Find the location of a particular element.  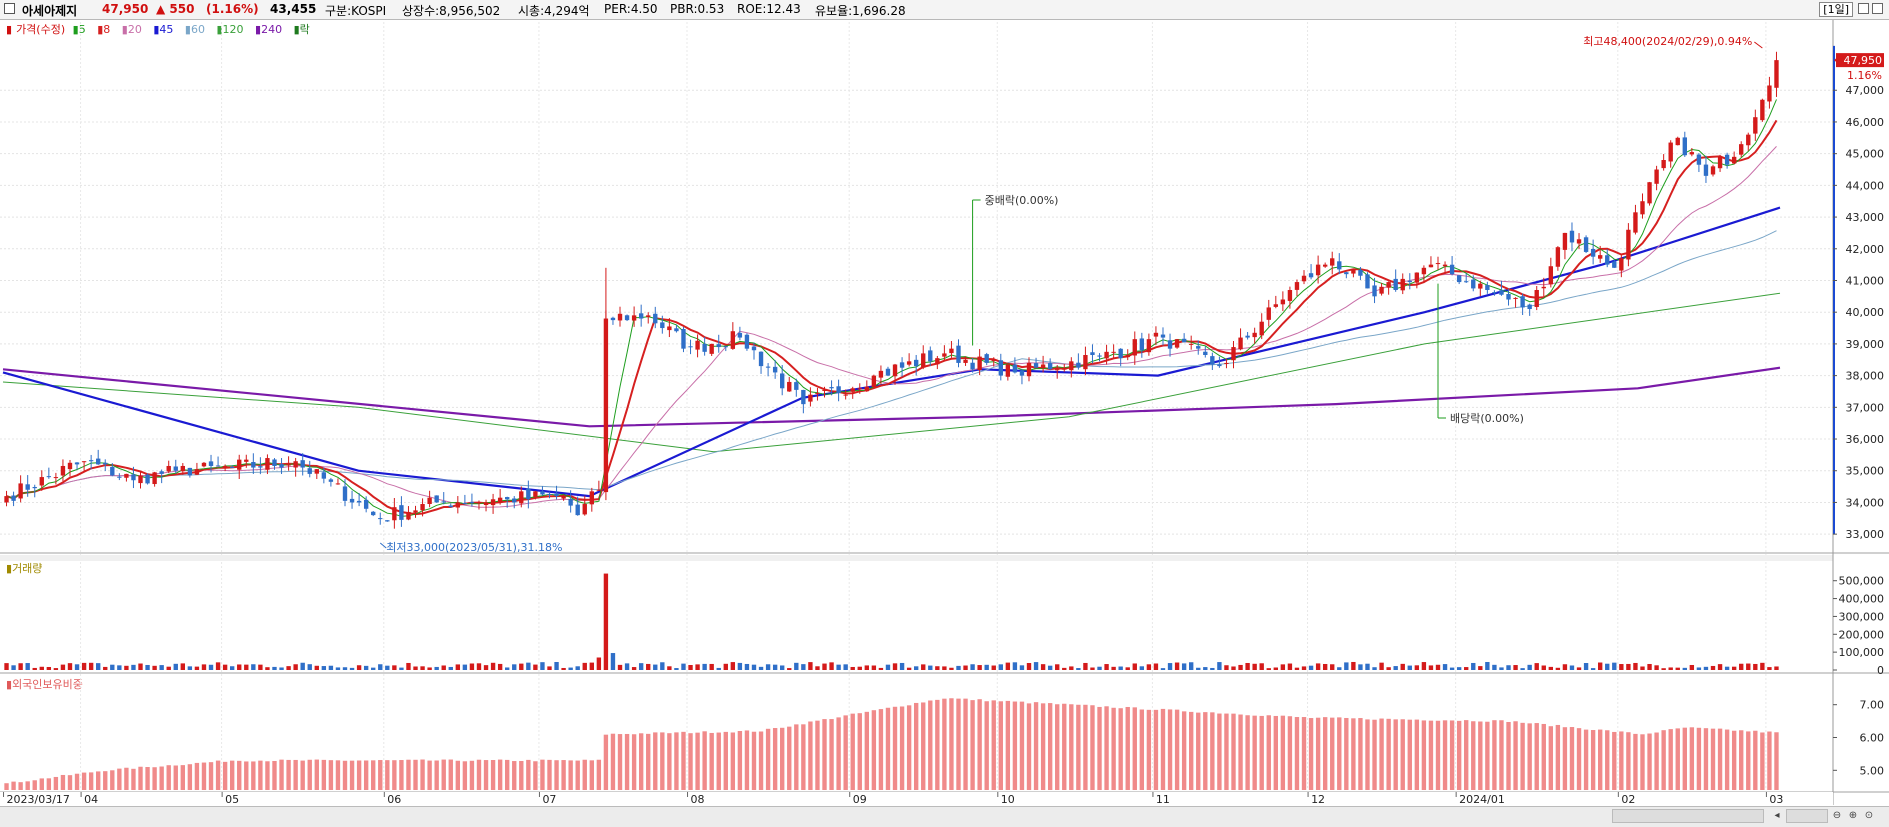

date-tick-label: 09 is located at coordinates (860, 799).